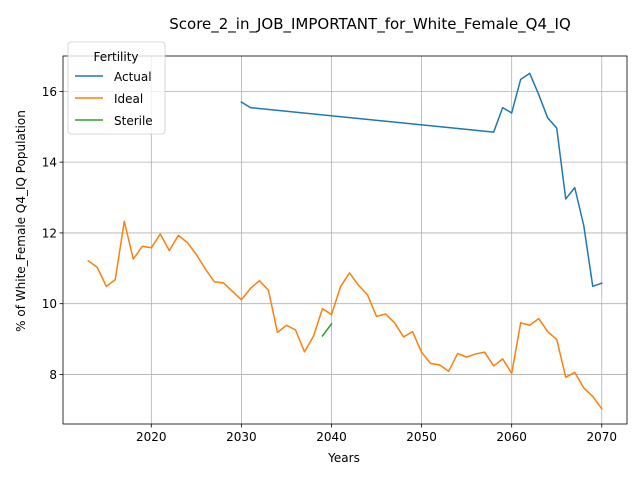  Describe the element at coordinates (421, 437) in the screenshot. I see `x-tick-label: 2050` at that location.